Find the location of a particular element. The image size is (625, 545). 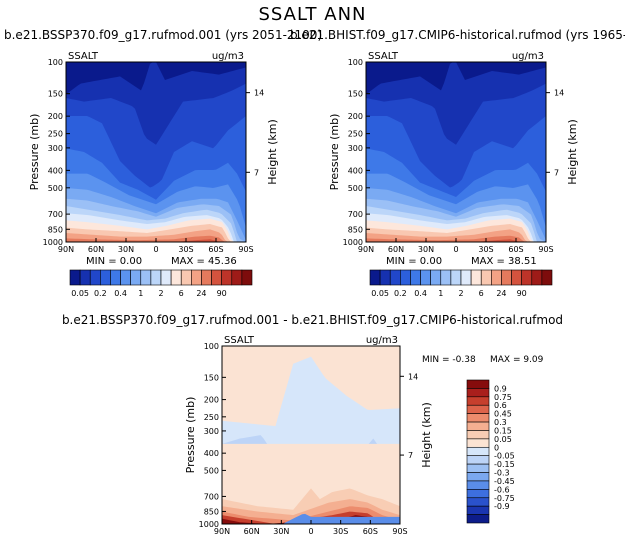

colorbar-label: -0.6 is located at coordinates (502, 489).